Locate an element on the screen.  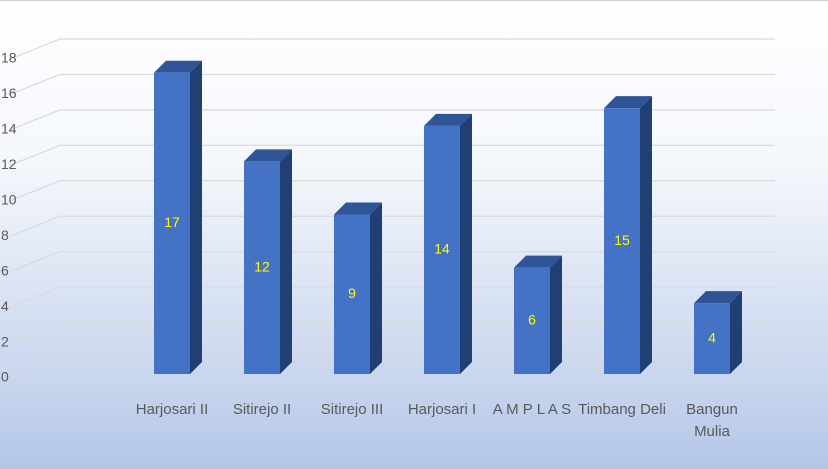
x-tick-label: A M P L A S is located at coordinates (532, 409).